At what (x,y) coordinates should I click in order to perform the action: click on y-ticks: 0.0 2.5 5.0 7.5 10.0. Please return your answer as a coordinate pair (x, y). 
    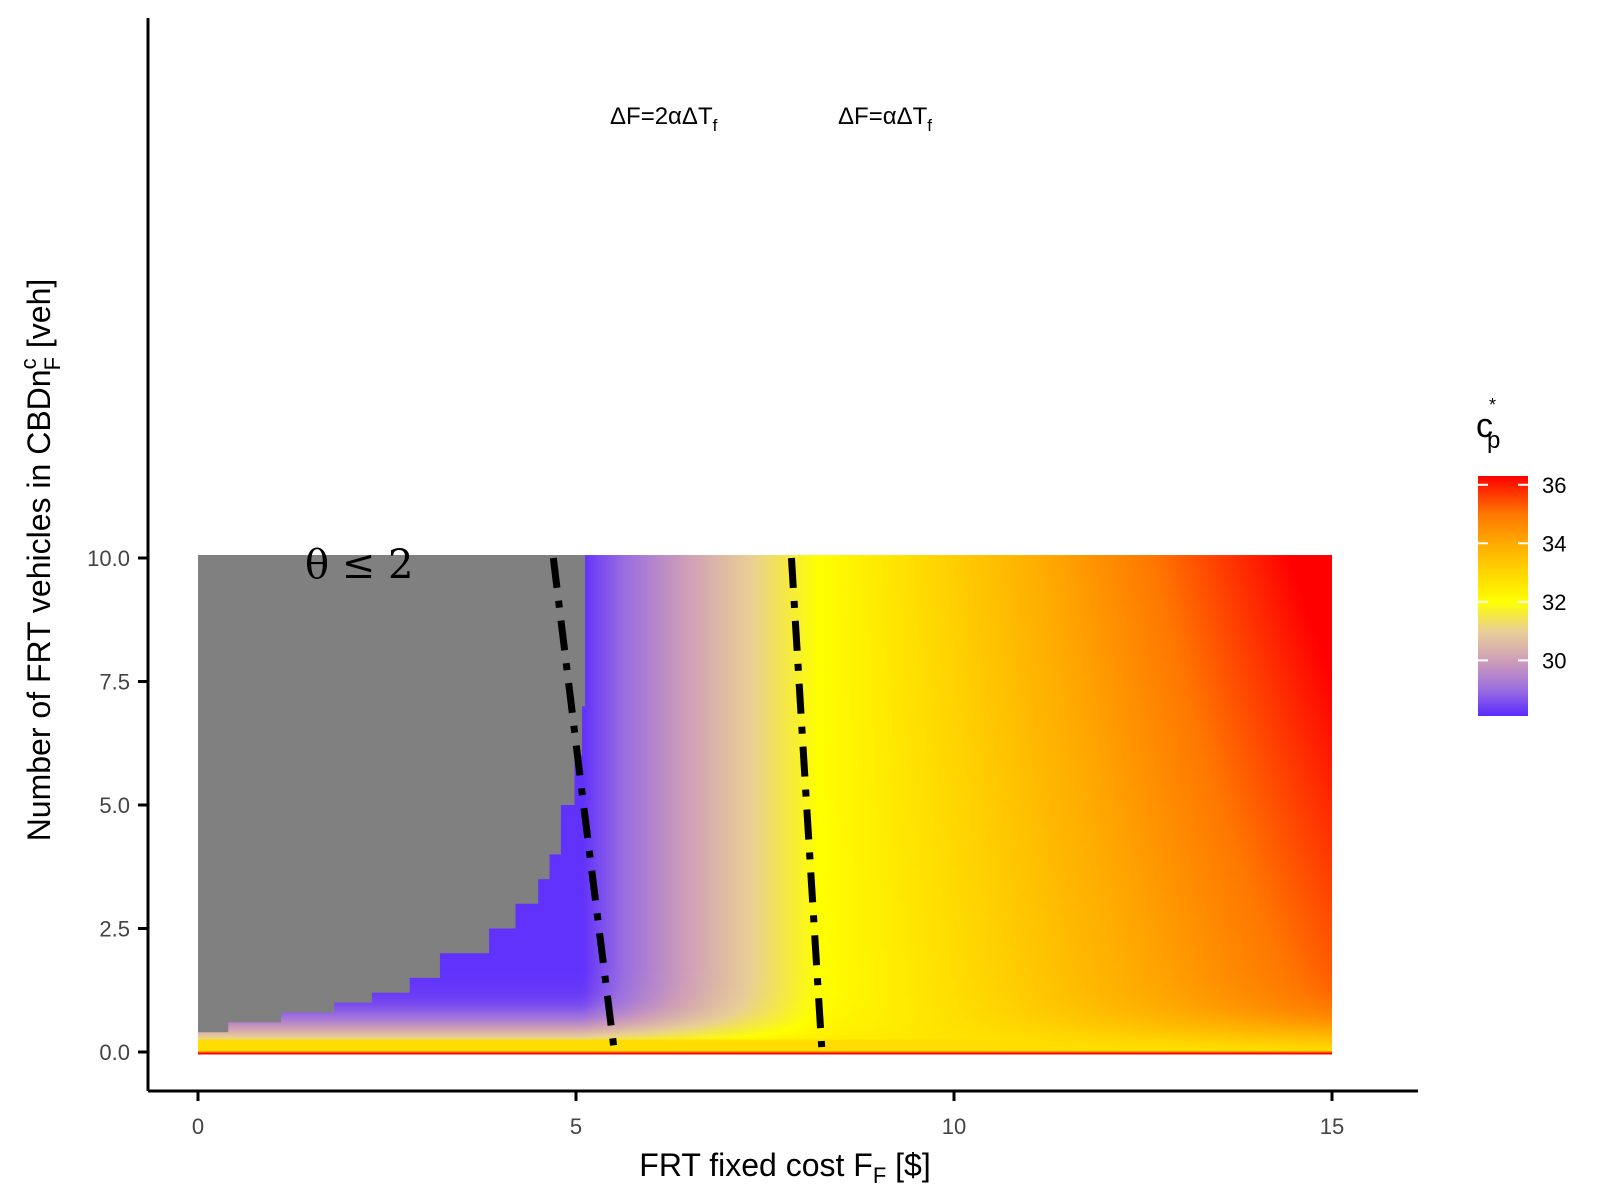
    Looking at the image, I should click on (117, 805).